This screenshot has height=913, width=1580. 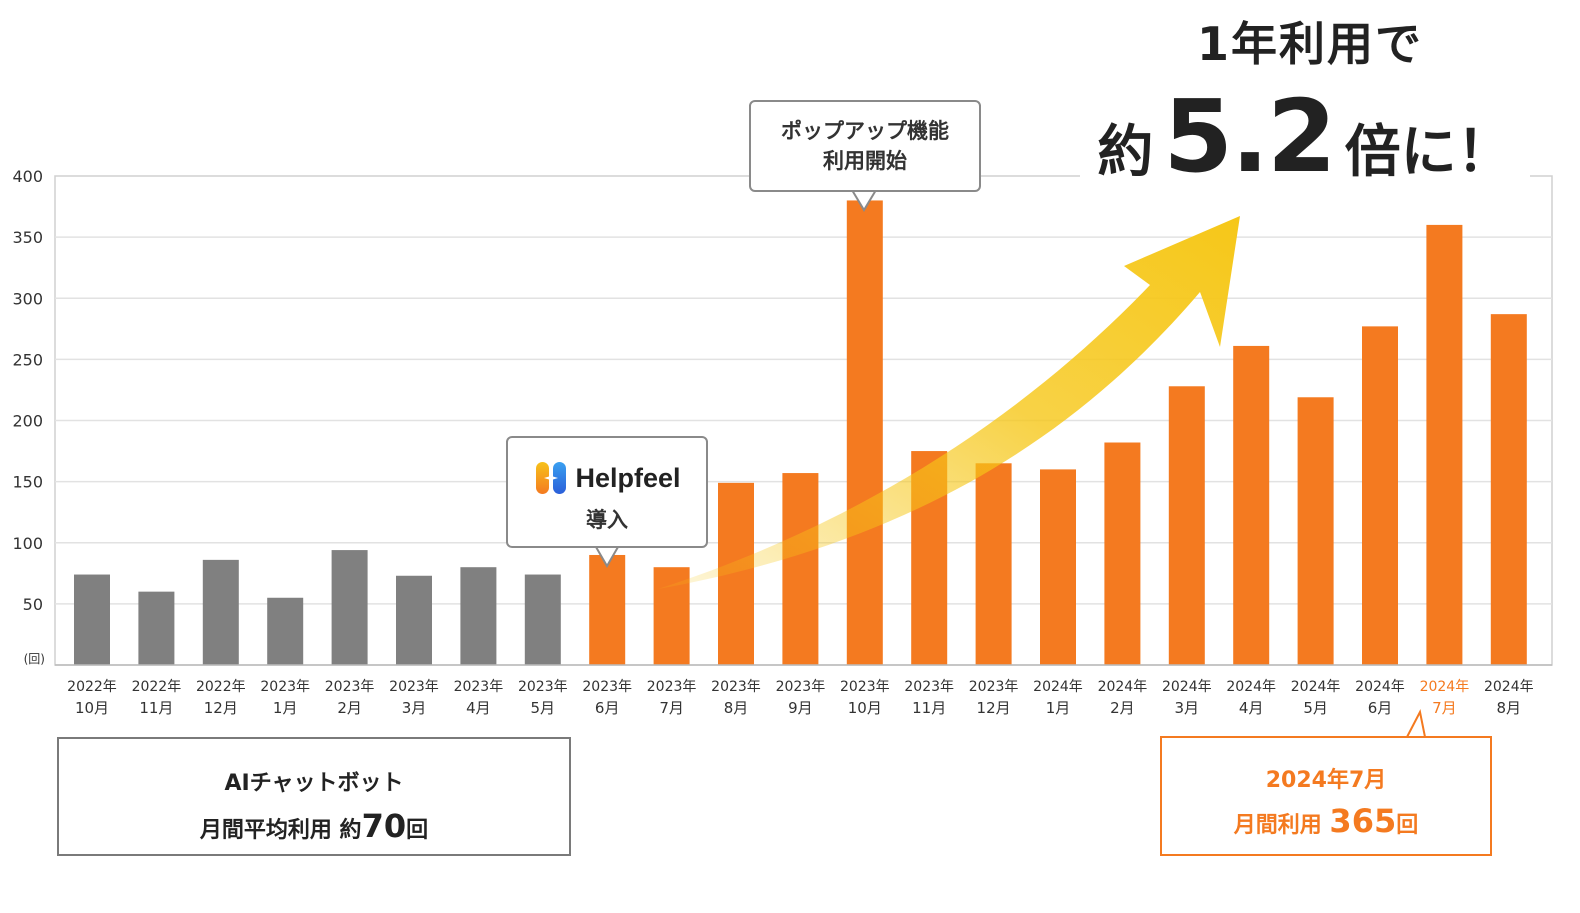 I want to click on helpfeel-logo-icon, so click(x=551, y=478).